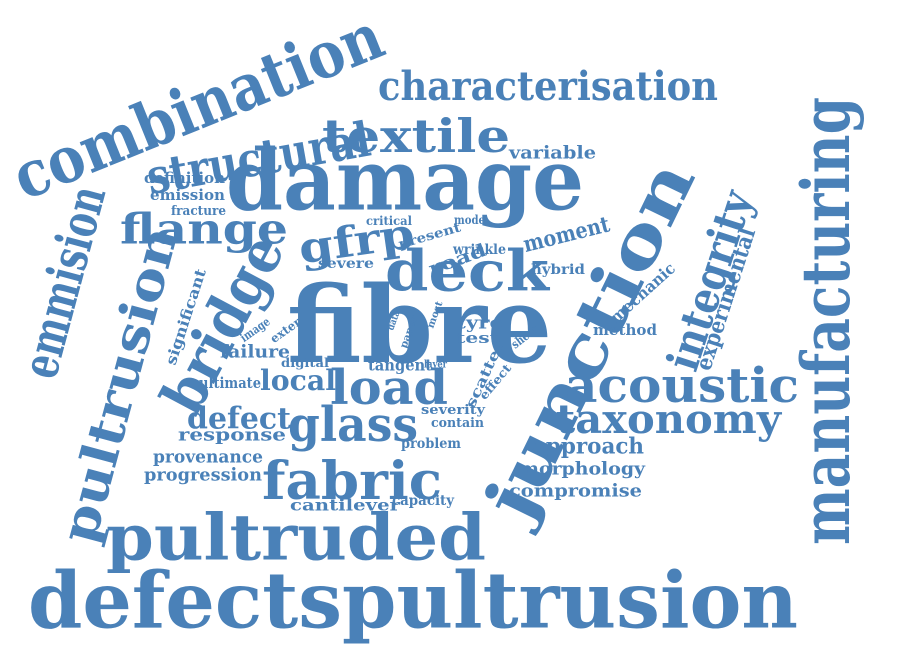 The width and height of the screenshot is (900, 651). What do you see at coordinates (198, 210) in the screenshot?
I see `word-fracture: fracture` at bounding box center [198, 210].